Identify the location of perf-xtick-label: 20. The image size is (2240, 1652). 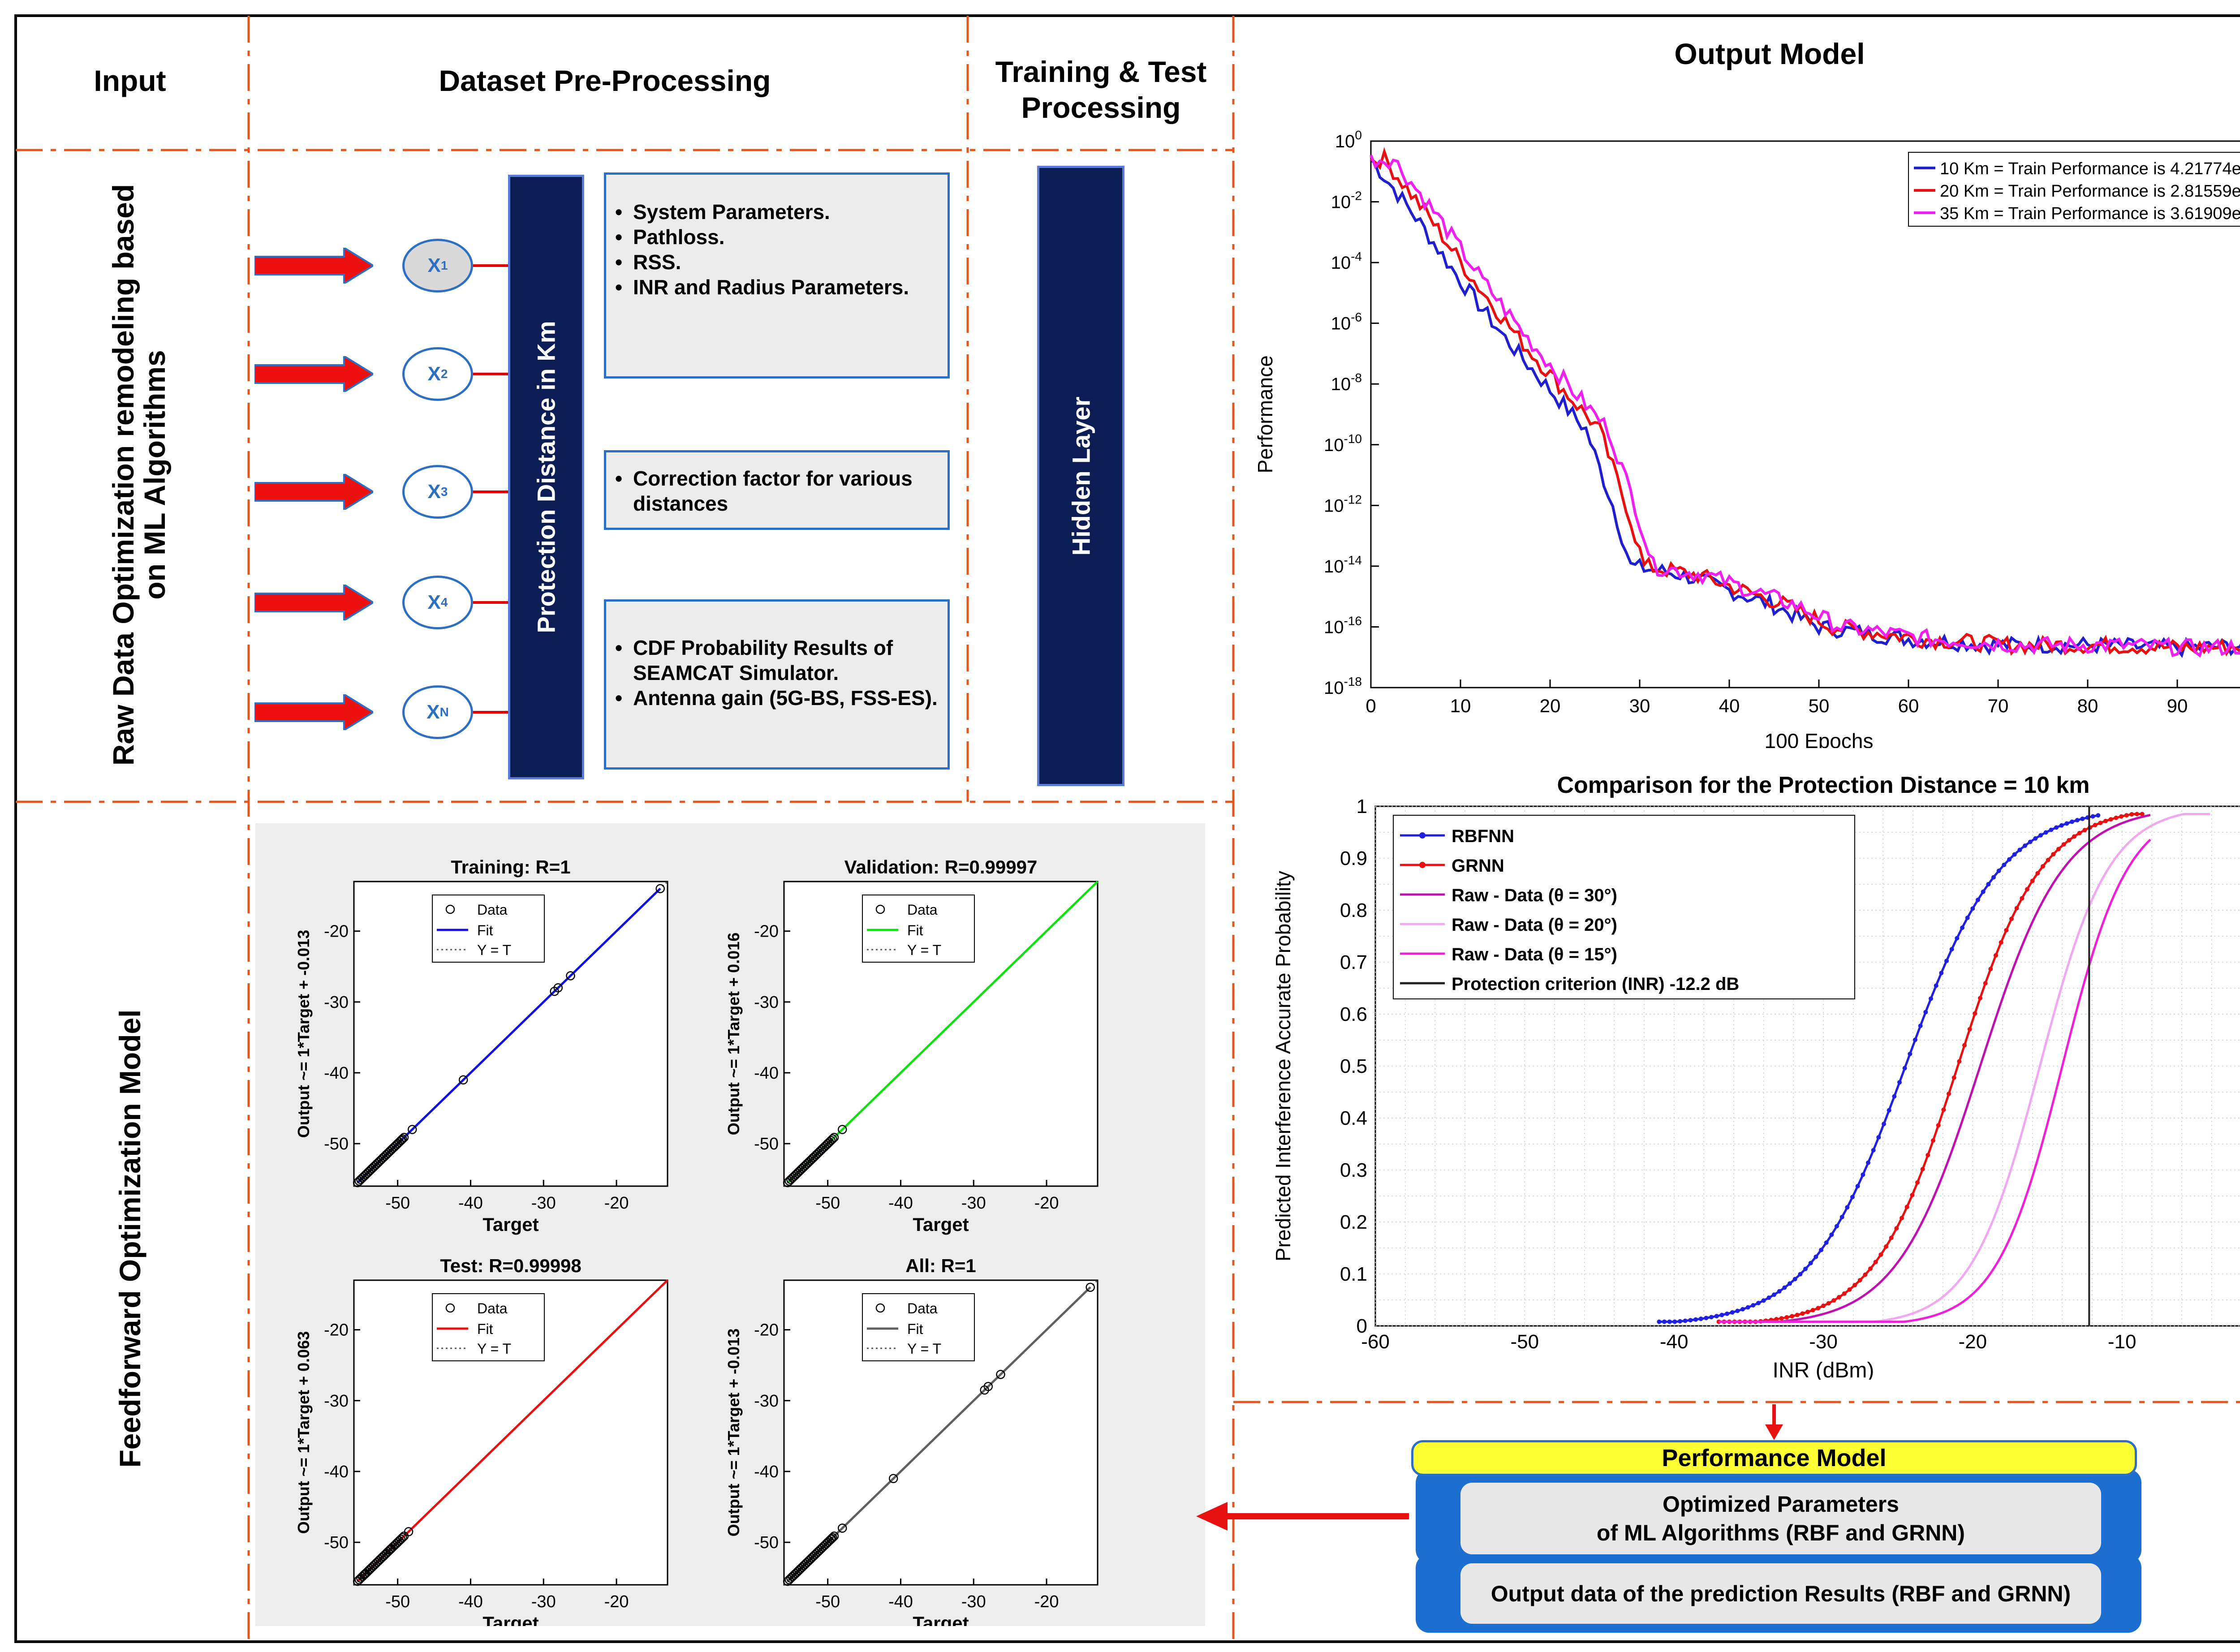
(1550, 705).